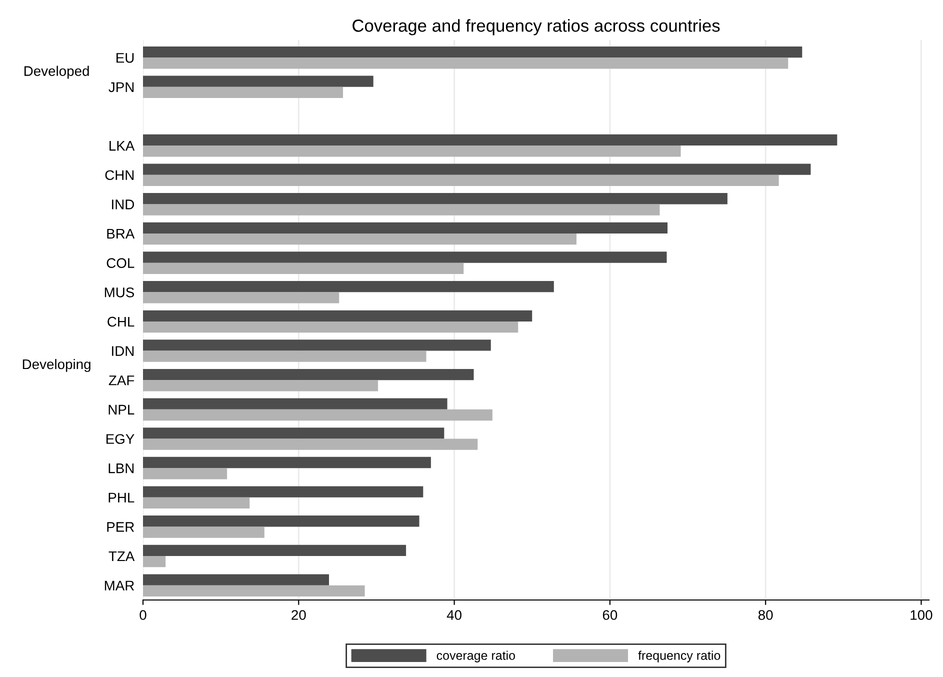 The height and width of the screenshot is (677, 943). I want to click on chart-title: Coverage and frequency ratios across countries, so click(536, 27).